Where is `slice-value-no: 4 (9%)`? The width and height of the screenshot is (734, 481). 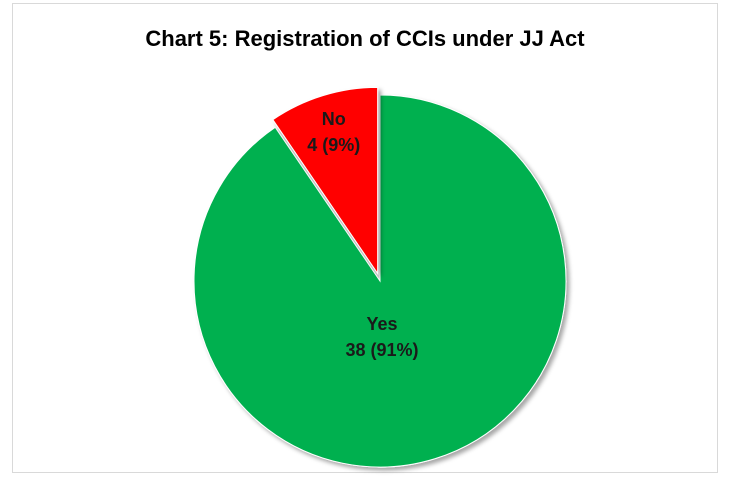 slice-value-no: 4 (9%) is located at coordinates (333, 145).